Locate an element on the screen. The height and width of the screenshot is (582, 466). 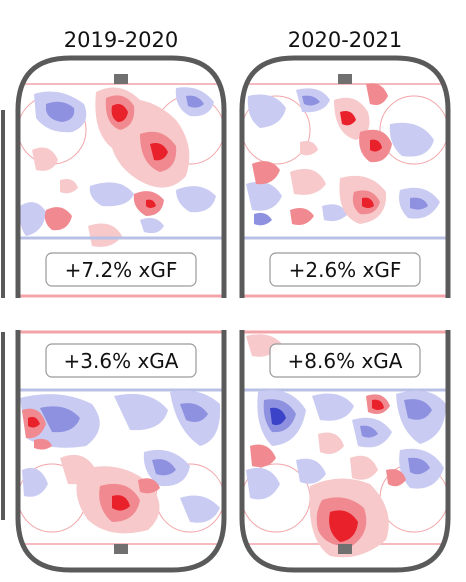
stat-label: +2.6% xGF is located at coordinates (345, 270).